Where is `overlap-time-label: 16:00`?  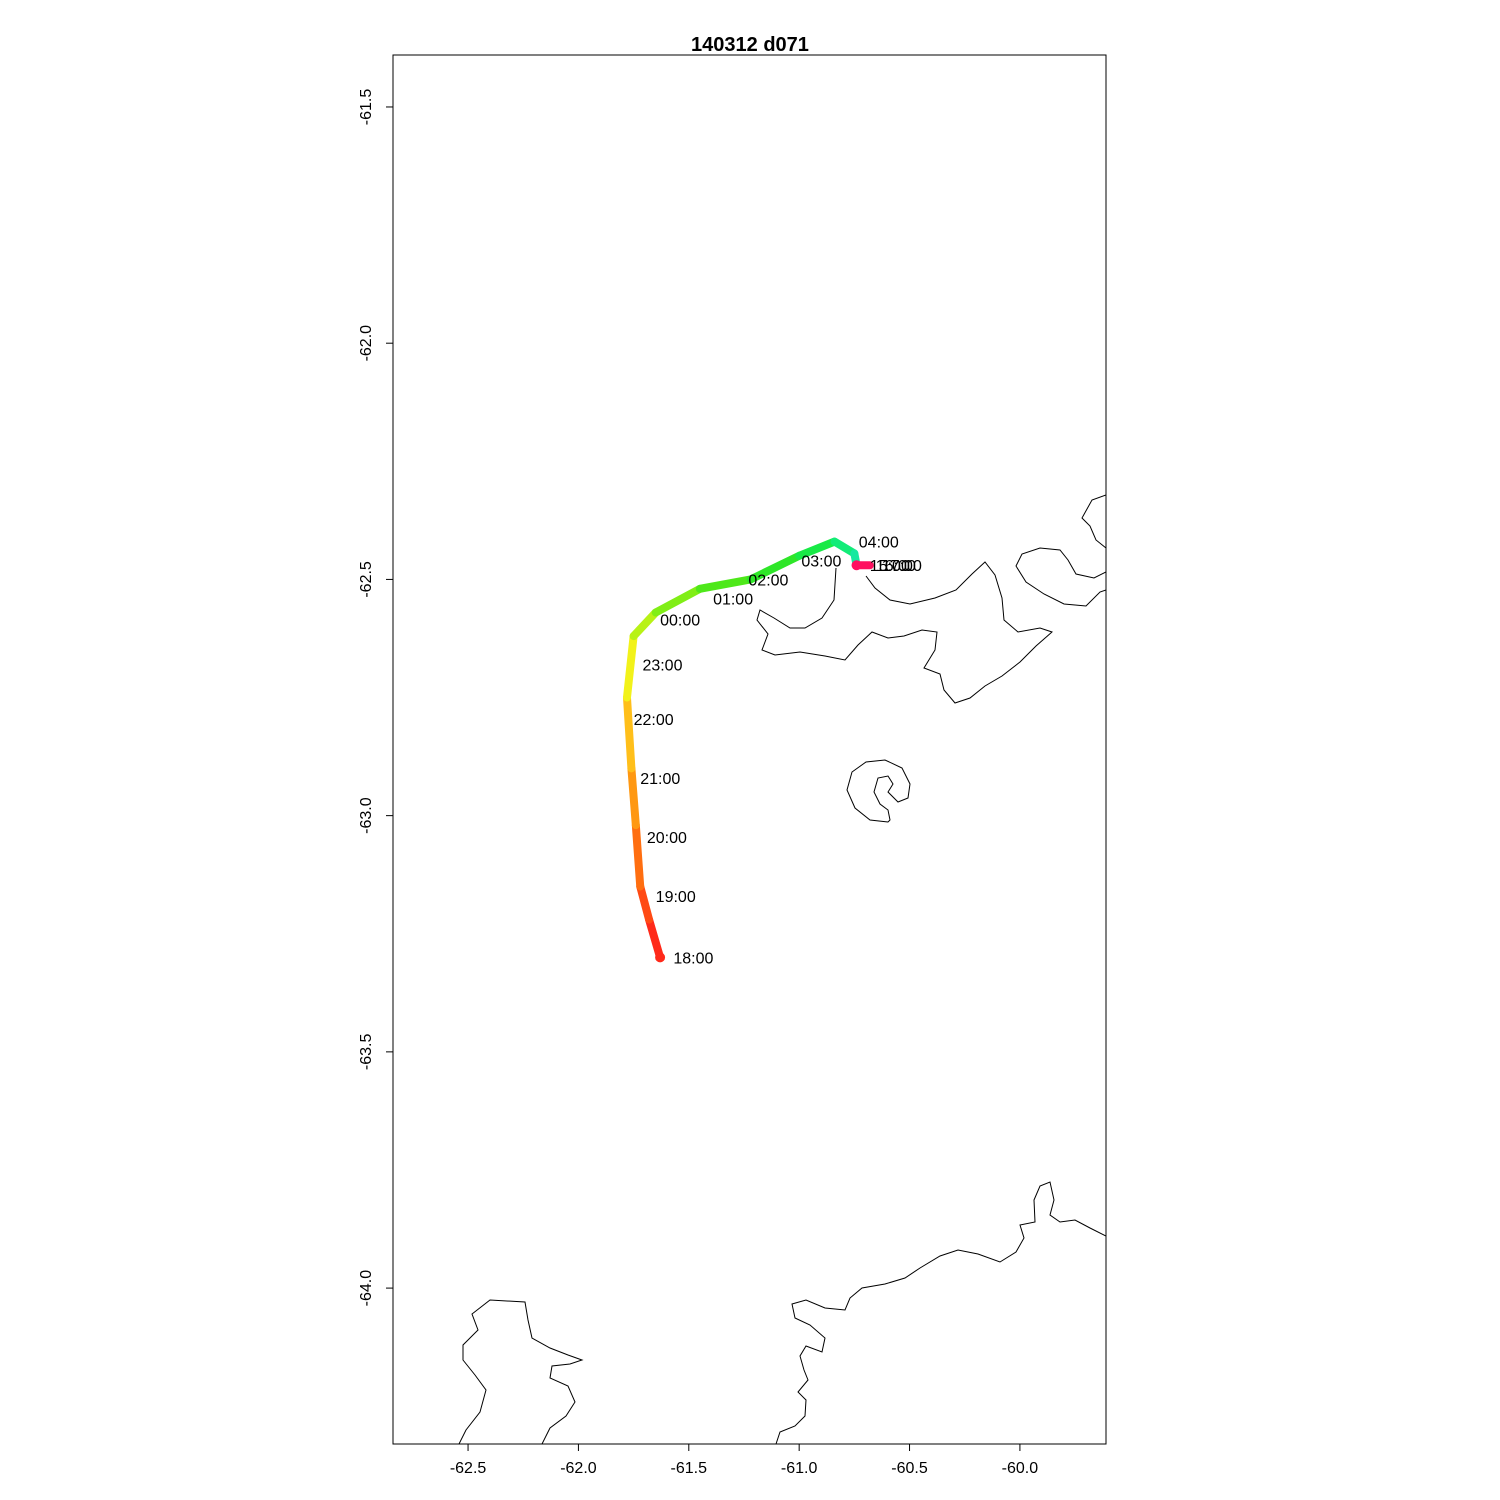 overlap-time-label: 16:00 is located at coordinates (896, 566).